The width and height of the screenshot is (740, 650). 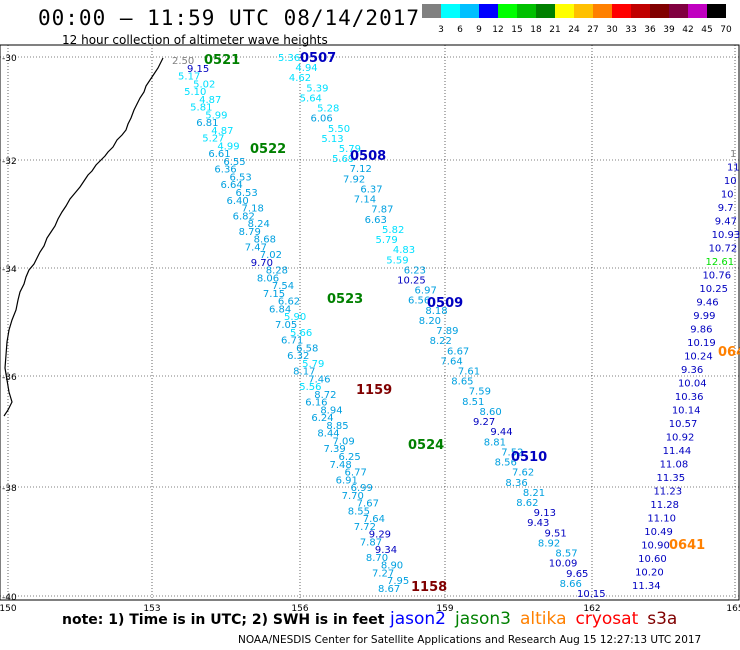 I want to click on wave-height-value: 10.60, so click(x=652, y=559).